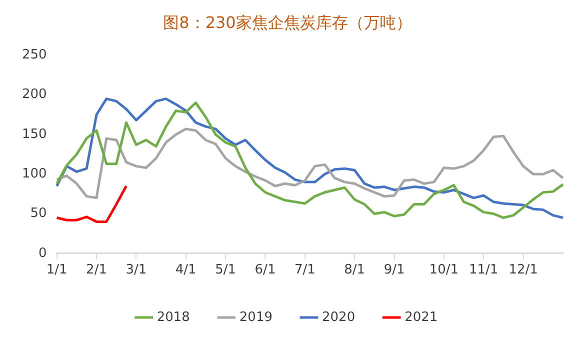 The width and height of the screenshot is (585, 342). Describe the element at coordinates (225, 270) in the screenshot. I see `x-tick-label: 5/1` at that location.